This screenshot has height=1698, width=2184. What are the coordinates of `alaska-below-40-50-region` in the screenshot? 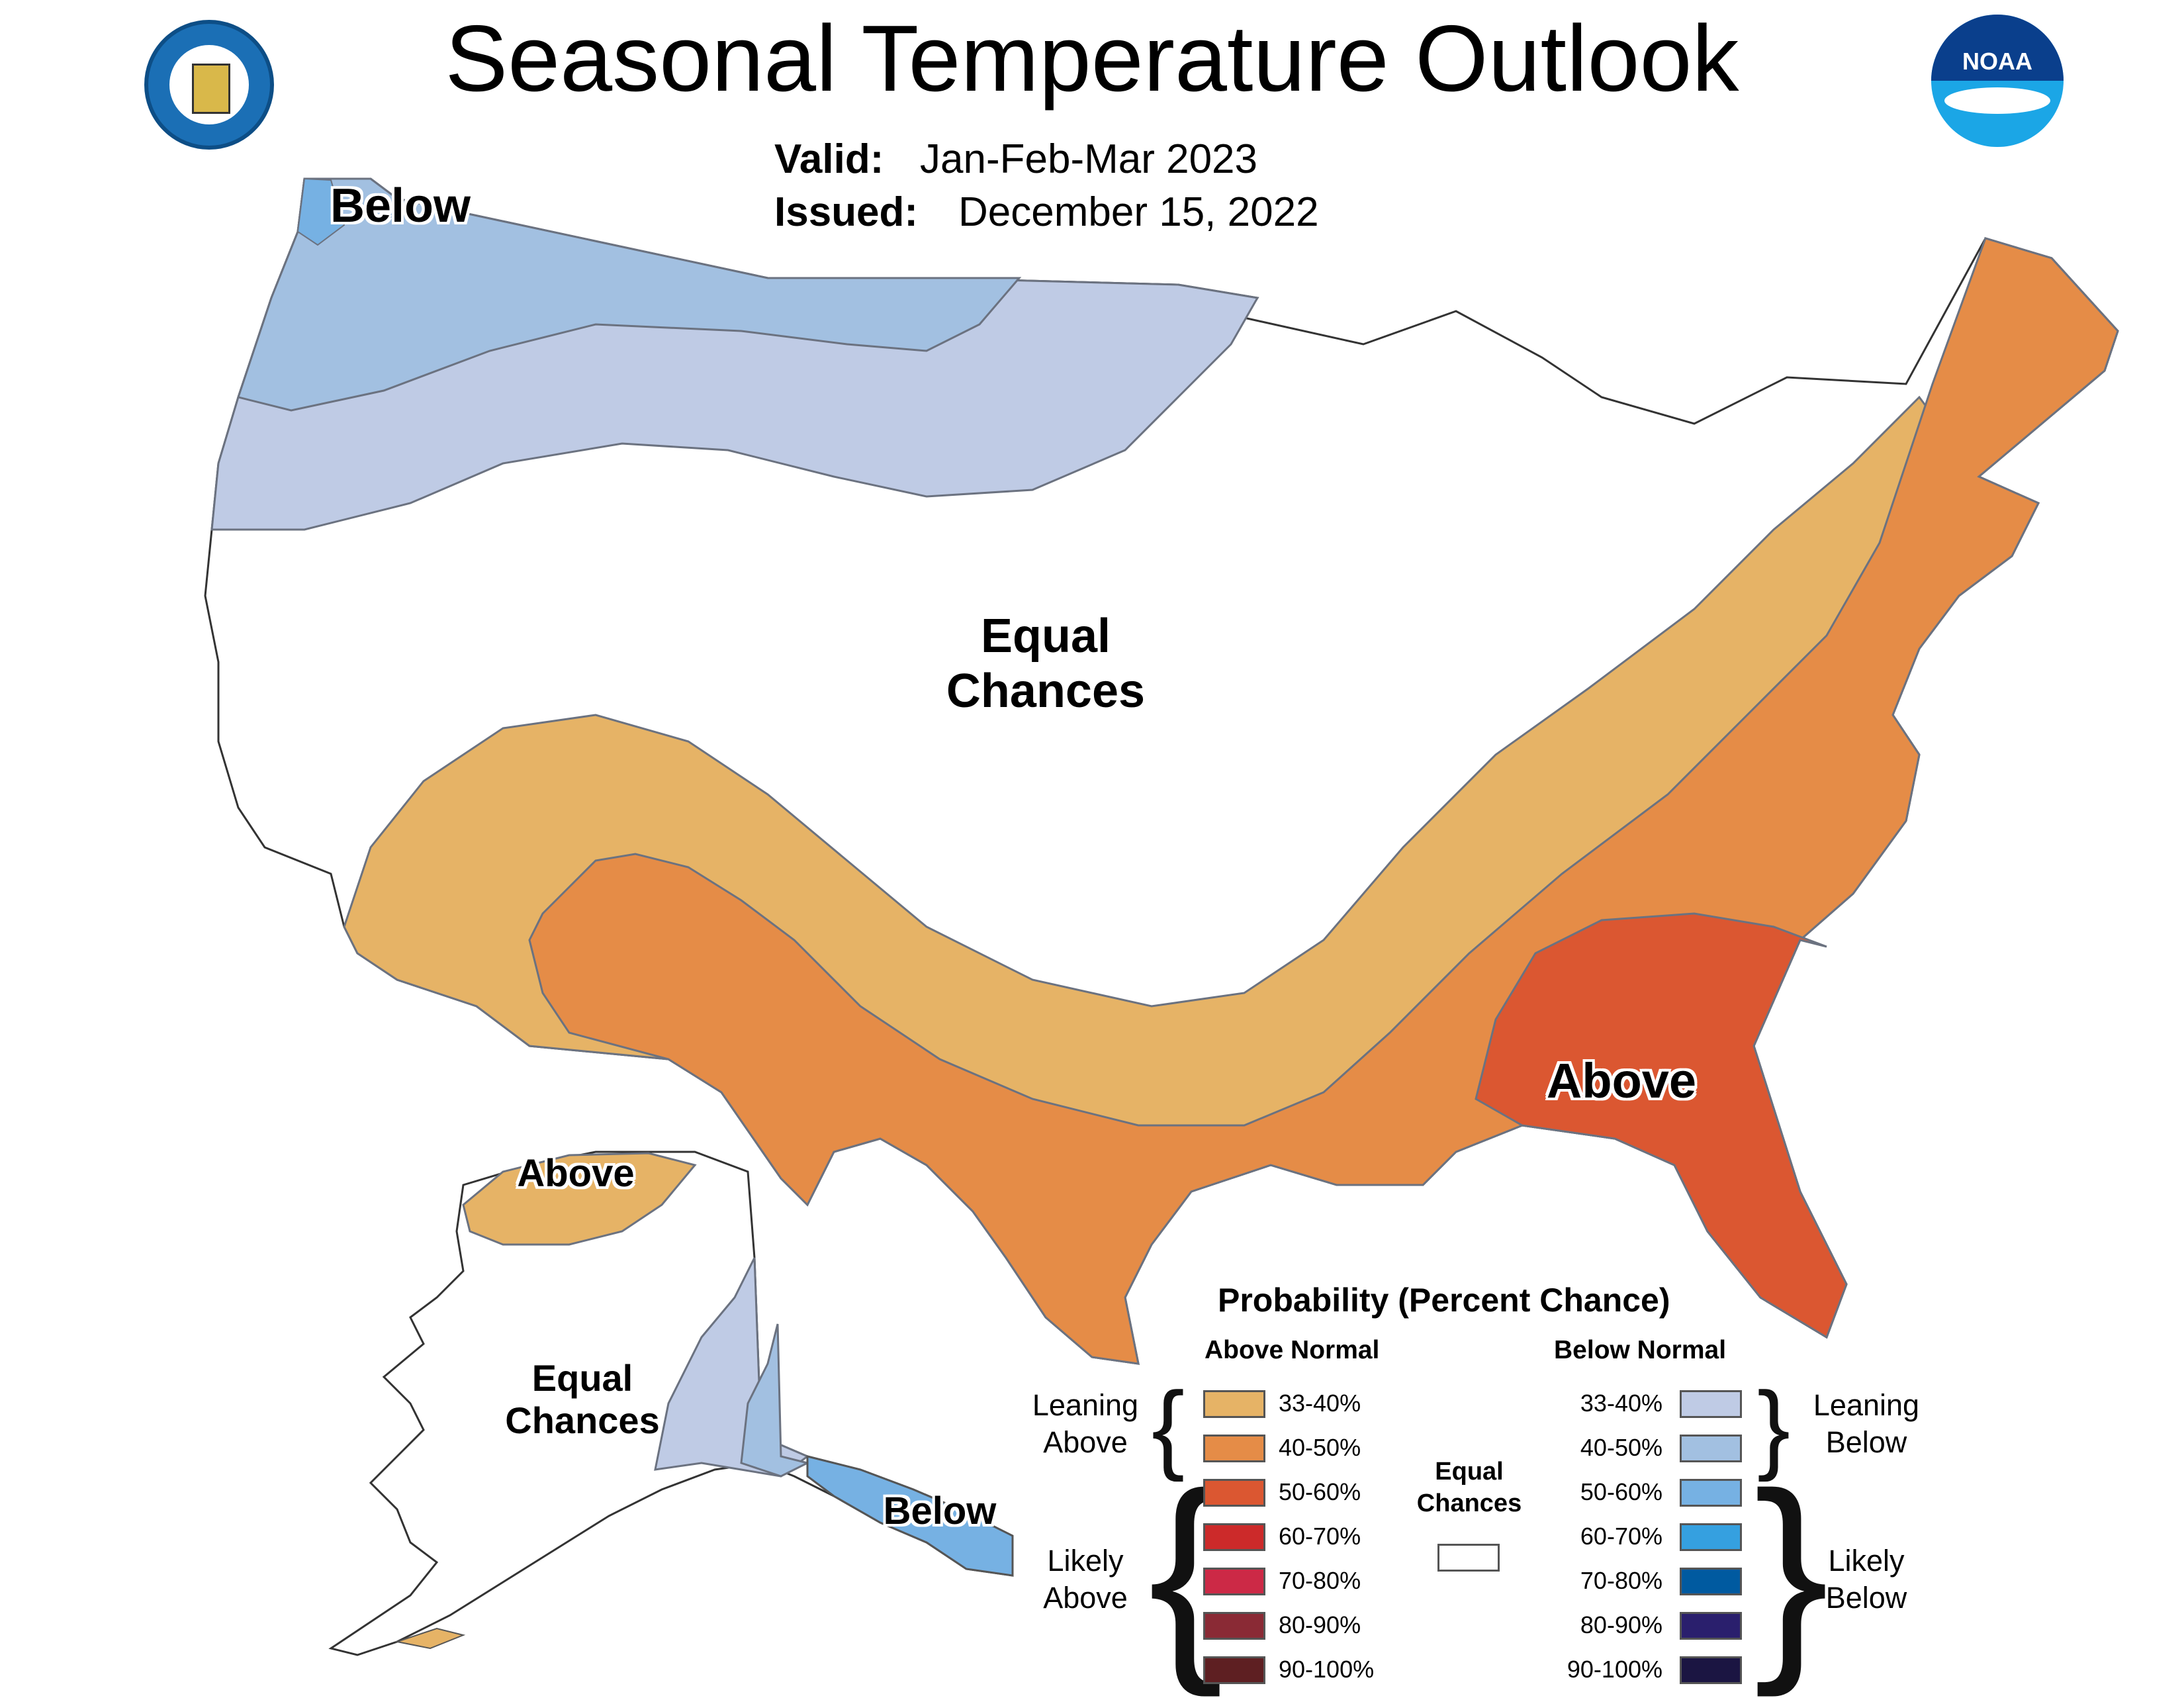 It's located at (775, 1400).